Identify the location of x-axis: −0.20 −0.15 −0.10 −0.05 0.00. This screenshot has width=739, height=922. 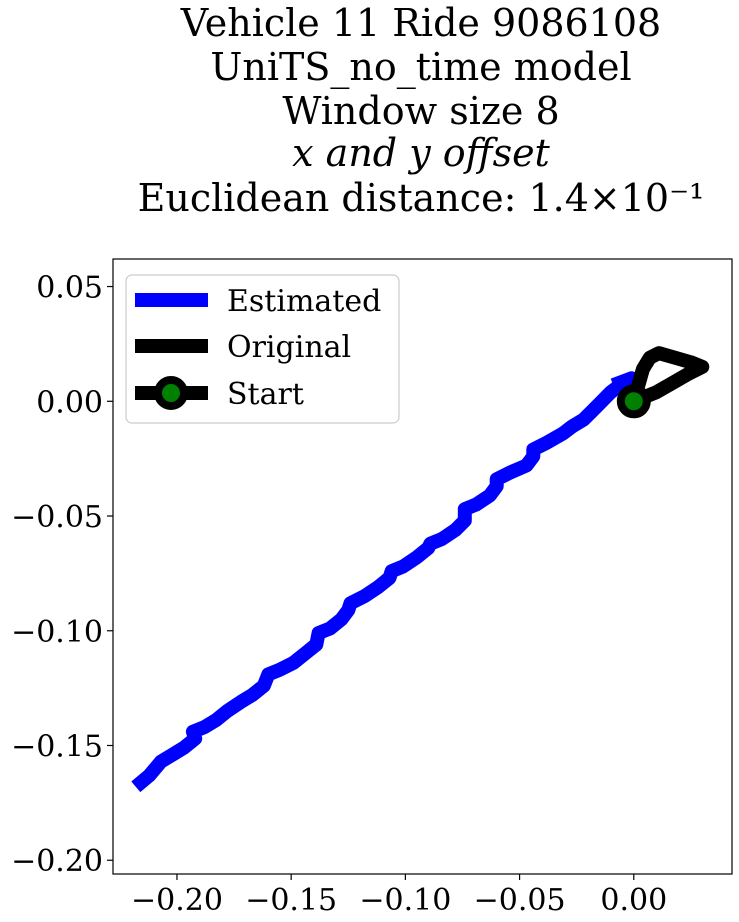
(399, 896).